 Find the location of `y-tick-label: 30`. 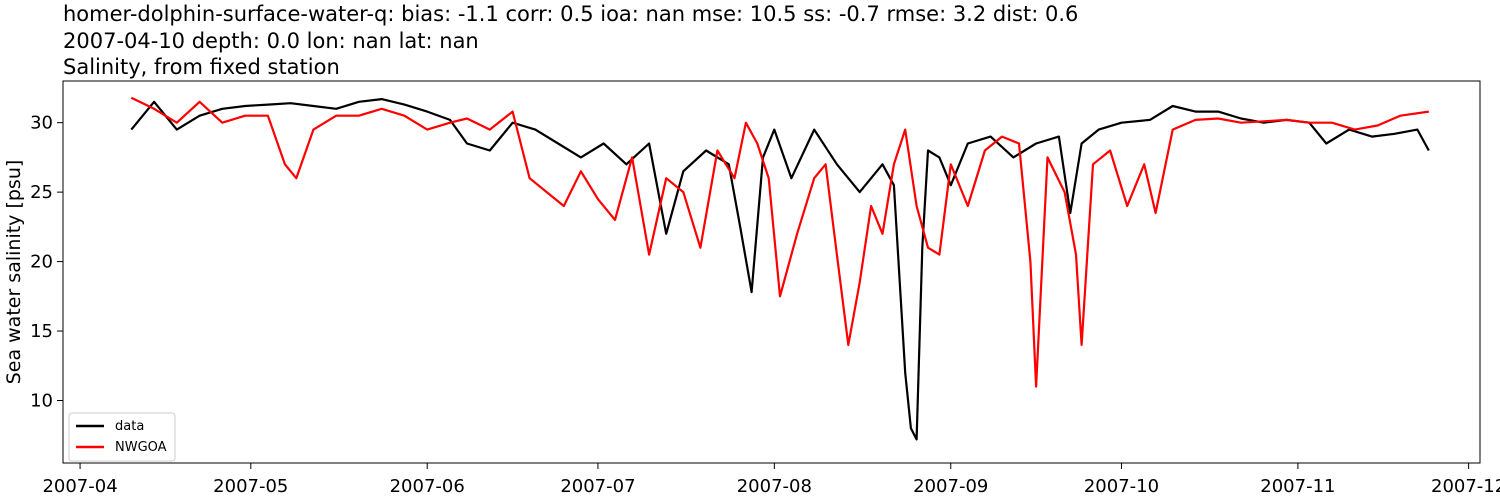

y-tick-label: 30 is located at coordinates (41, 123).